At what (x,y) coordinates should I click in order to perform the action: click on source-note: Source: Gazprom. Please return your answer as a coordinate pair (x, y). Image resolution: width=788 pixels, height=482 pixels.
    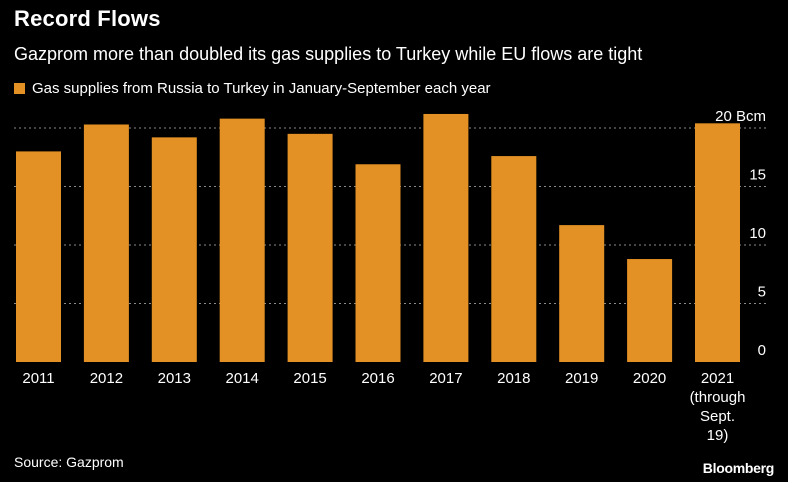
    Looking at the image, I should click on (69, 462).